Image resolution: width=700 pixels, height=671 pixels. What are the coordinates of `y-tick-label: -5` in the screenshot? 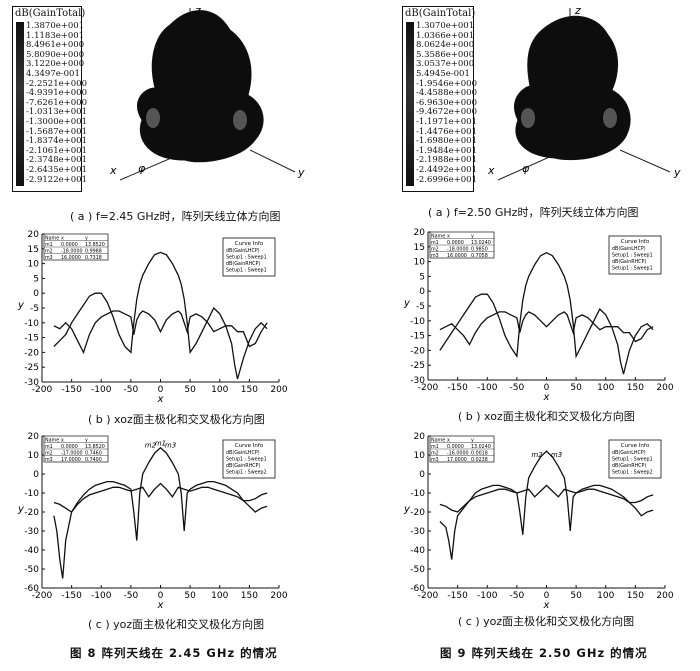 It's located at (420, 307).